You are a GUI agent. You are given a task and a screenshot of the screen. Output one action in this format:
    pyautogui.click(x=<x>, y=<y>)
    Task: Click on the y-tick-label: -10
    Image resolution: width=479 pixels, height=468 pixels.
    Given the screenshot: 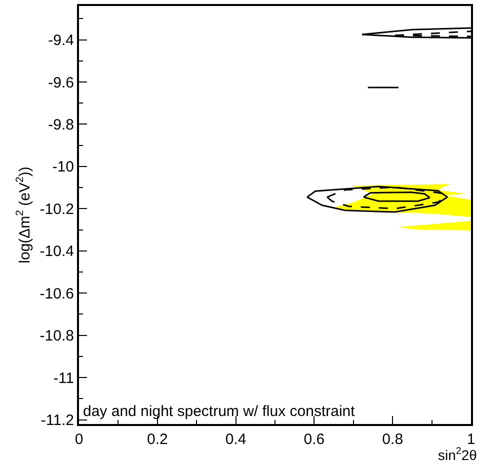 What is the action you would take?
    pyautogui.click(x=63, y=167)
    